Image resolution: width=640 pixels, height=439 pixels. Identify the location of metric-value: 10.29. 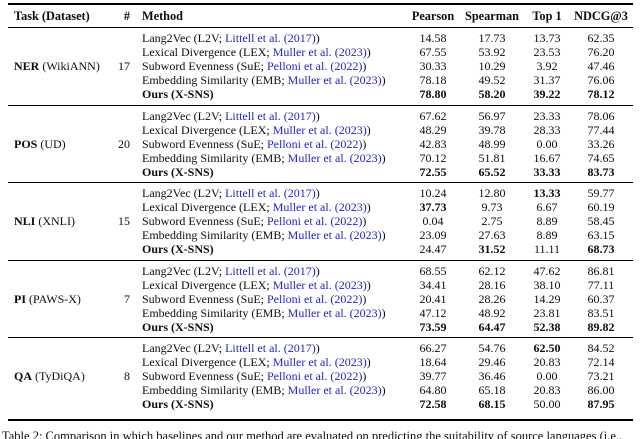
(492, 66).